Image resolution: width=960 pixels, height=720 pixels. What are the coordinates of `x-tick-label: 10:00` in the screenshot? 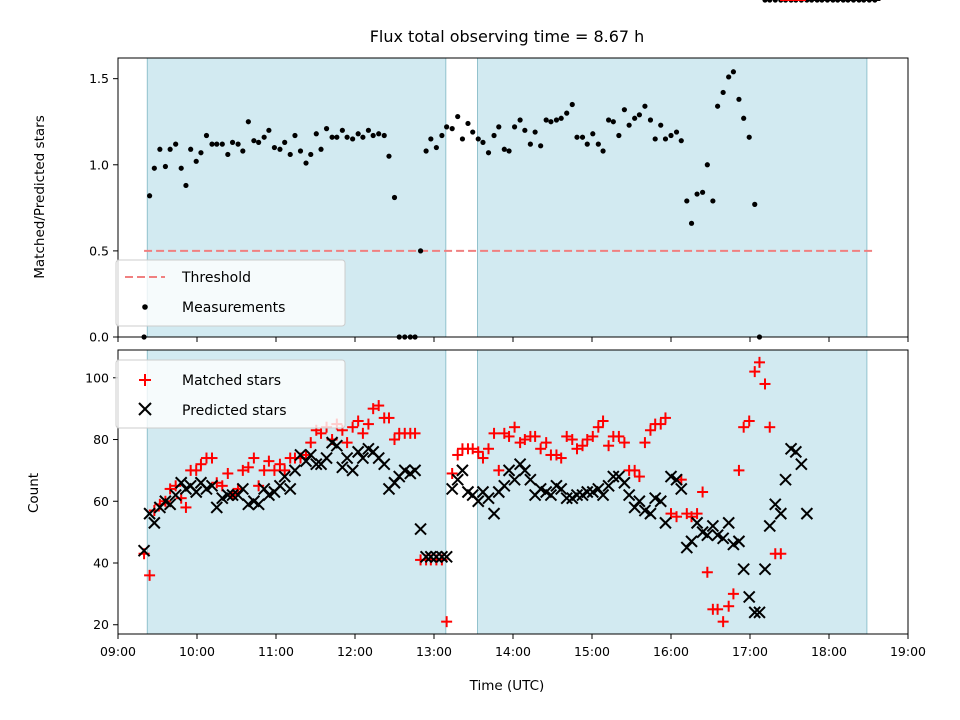 It's located at (197, 651).